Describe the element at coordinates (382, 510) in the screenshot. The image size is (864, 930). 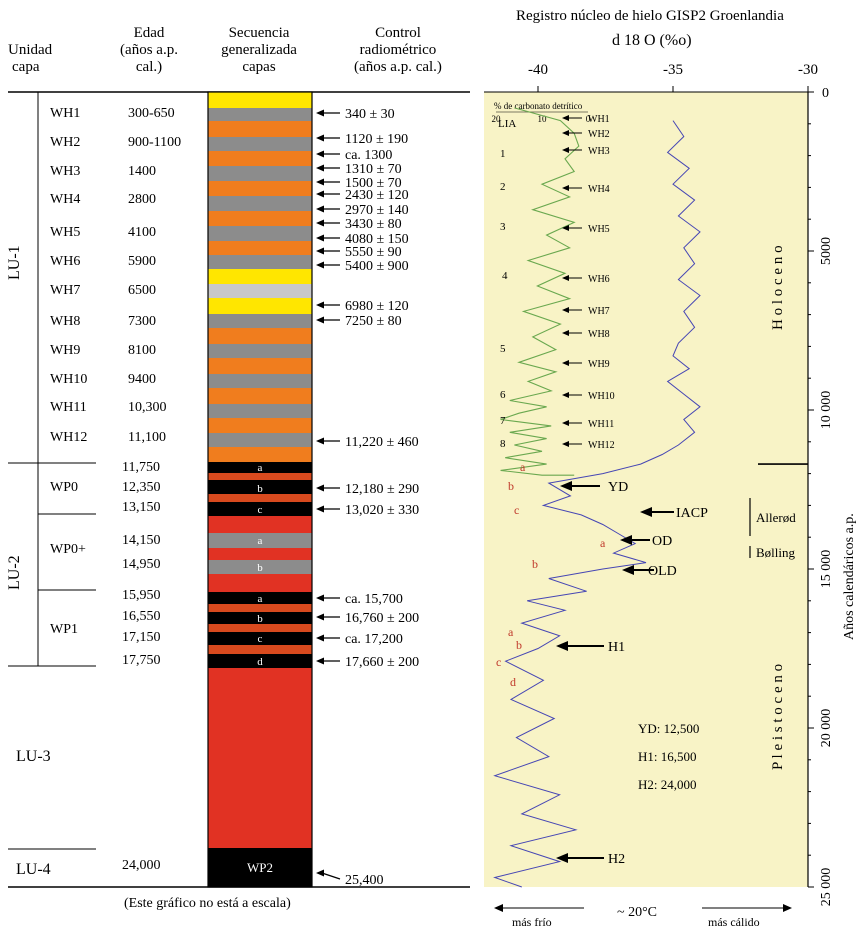
I see `radiometric-value: 13,020 ± 330` at that location.